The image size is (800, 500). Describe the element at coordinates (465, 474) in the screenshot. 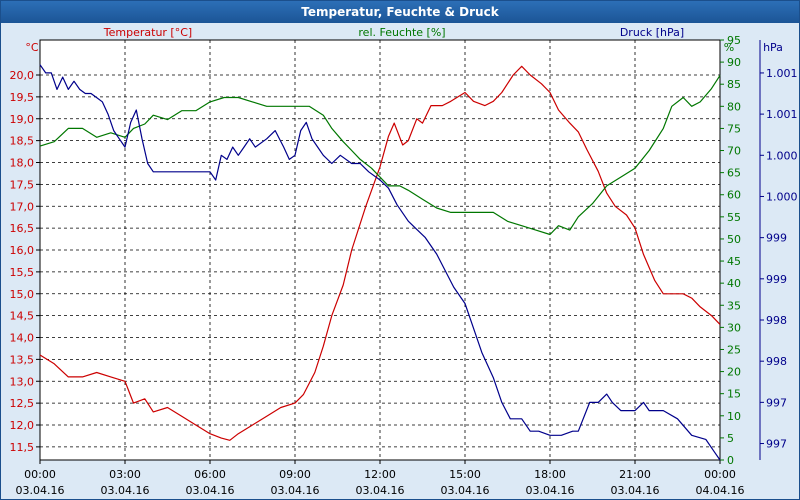

I see `time-tick-label: 15:00` at that location.